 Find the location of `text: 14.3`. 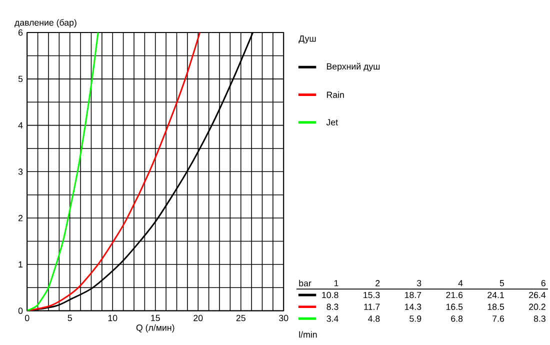

text: 14.3 is located at coordinates (413, 307).